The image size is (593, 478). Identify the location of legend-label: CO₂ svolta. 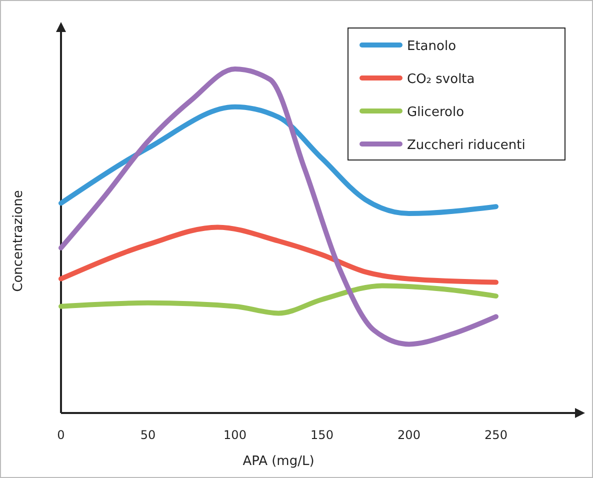
(441, 79).